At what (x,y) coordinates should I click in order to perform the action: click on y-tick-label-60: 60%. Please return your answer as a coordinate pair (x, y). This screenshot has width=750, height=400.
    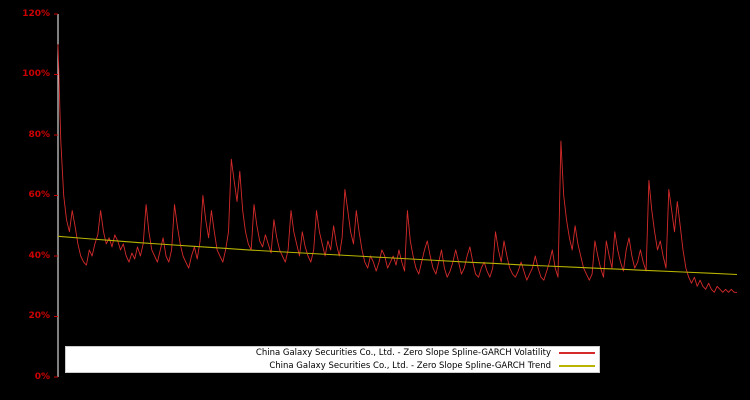
    Looking at the image, I should click on (39, 195).